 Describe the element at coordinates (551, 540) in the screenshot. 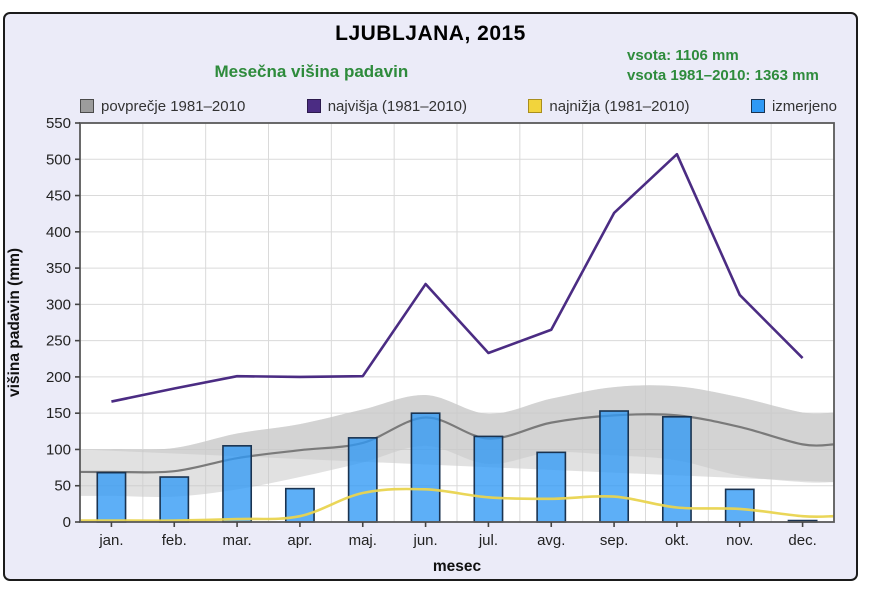

I see `x-tick-label: avg.` at that location.